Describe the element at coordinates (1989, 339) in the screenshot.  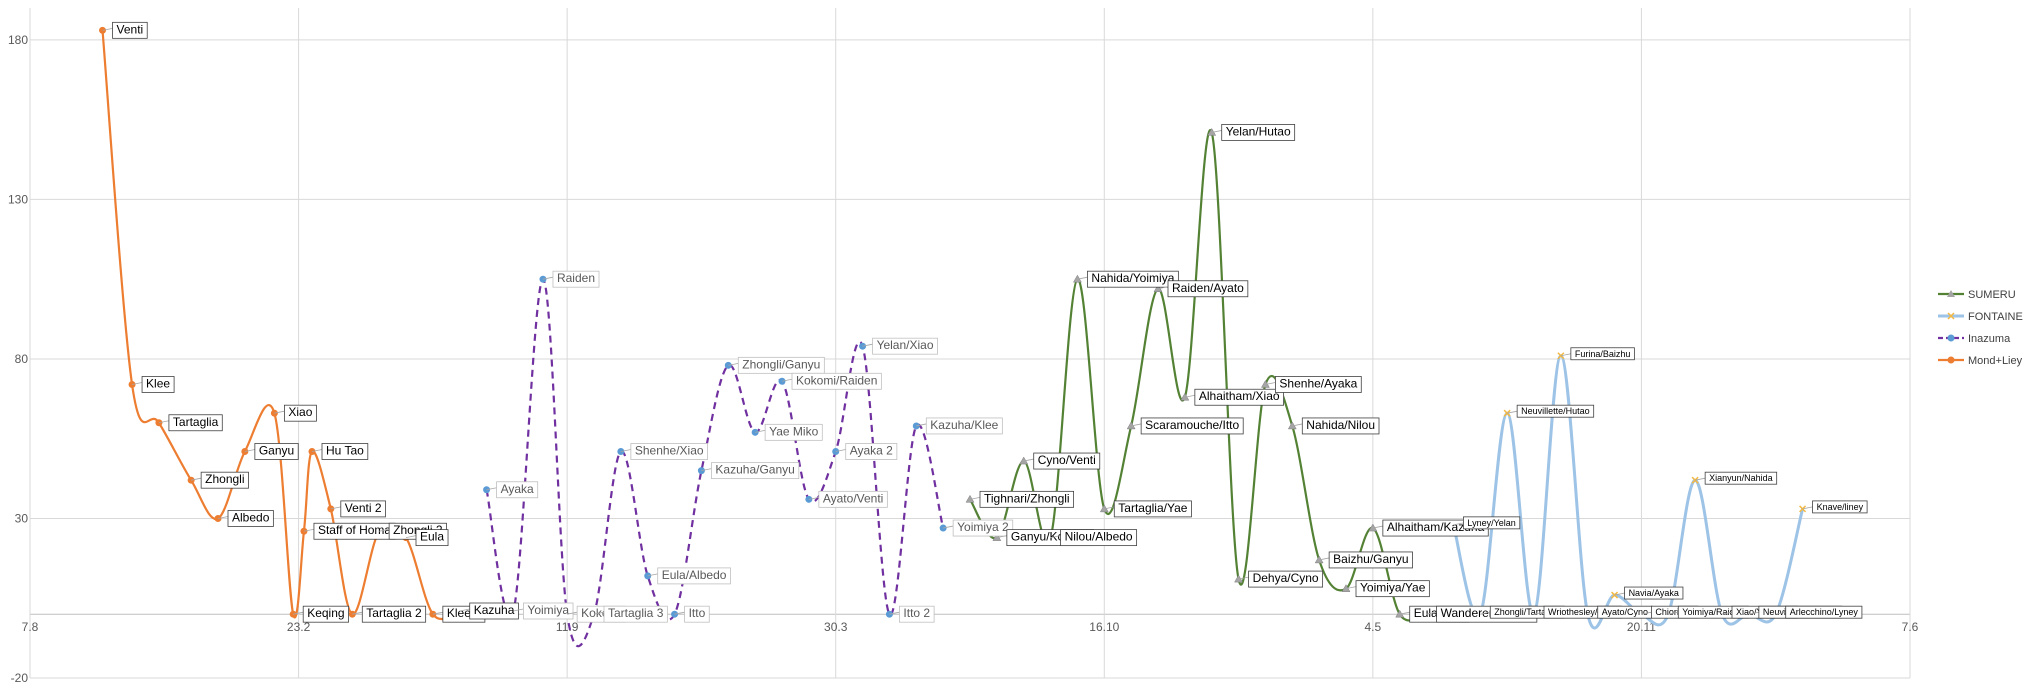
I see `legend-entry: Inazuma` at that location.